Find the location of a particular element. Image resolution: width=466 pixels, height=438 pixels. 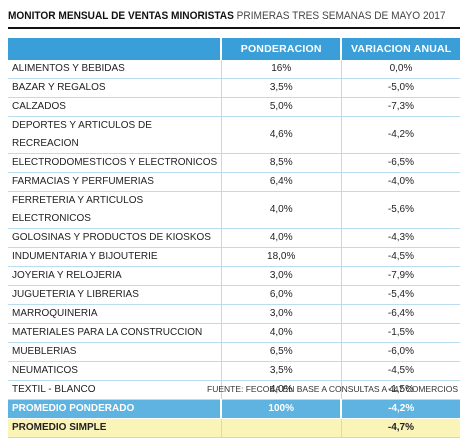

table-row: ALIMENTOS Y BEBIDAS 16% 0,0% is located at coordinates (234, 69).